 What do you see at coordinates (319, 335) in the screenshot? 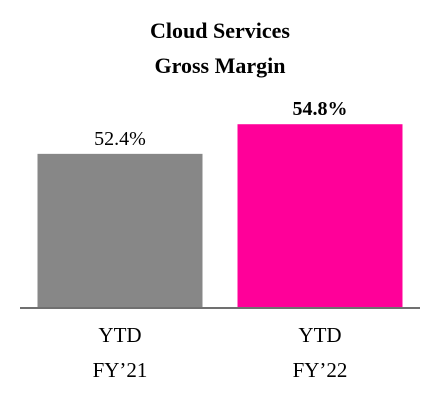
I see `category-label-2-line-1: YTD` at bounding box center [319, 335].